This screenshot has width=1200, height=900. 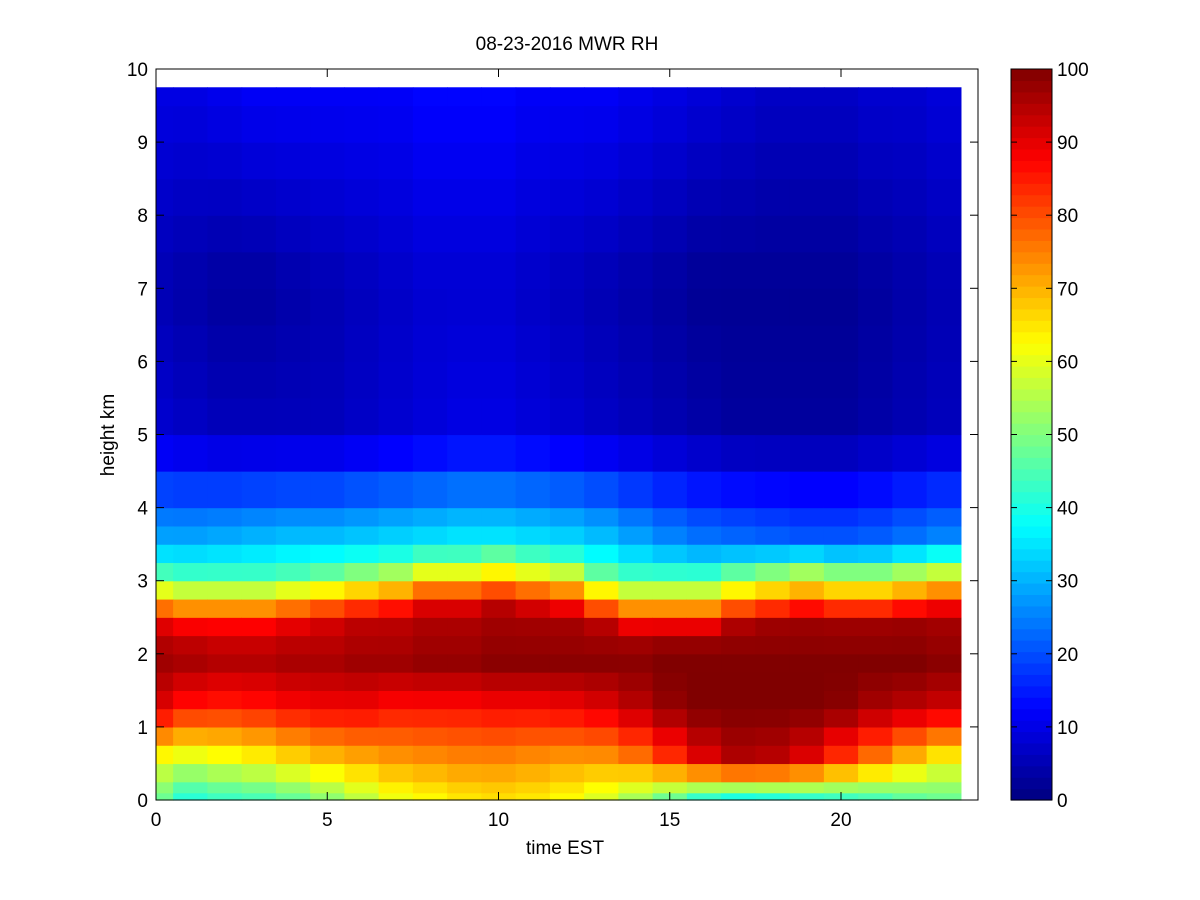 I want to click on colorbar-tick-label: 80, so click(x=1067, y=216).